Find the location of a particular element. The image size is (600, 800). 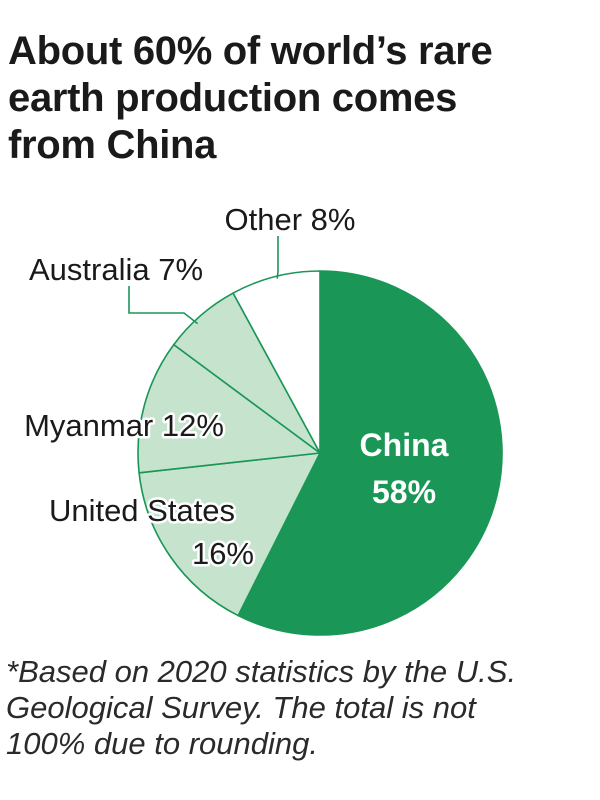

slice-label-united-states-line-1: United States is located at coordinates (142, 510).